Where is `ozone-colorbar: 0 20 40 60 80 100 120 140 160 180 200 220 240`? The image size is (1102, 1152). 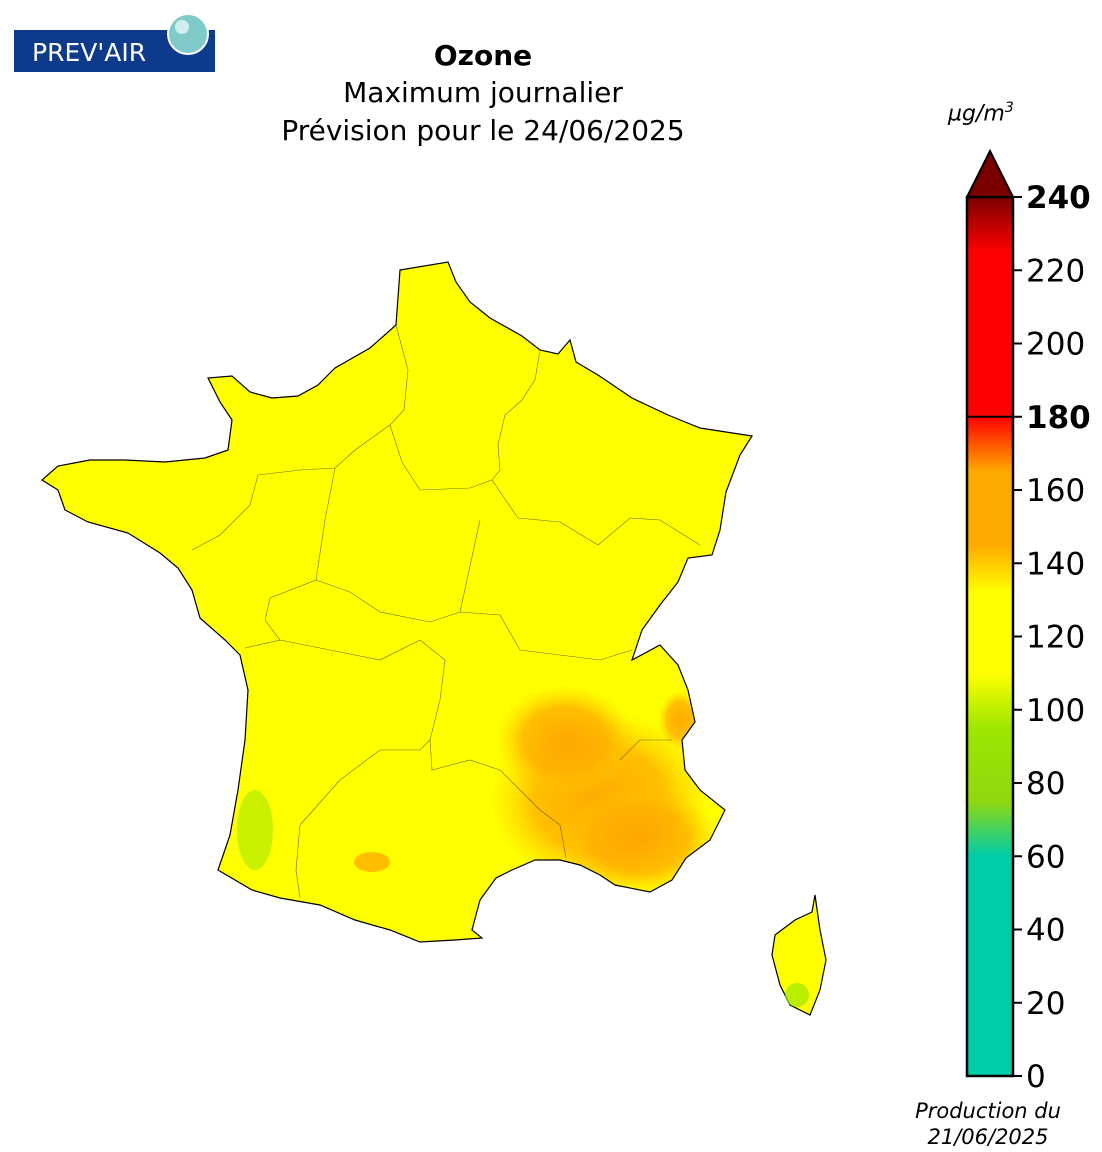
ozone-colorbar: 0 20 40 60 80 100 120 140 160 180 200 220 240 is located at coordinates (1028, 621).